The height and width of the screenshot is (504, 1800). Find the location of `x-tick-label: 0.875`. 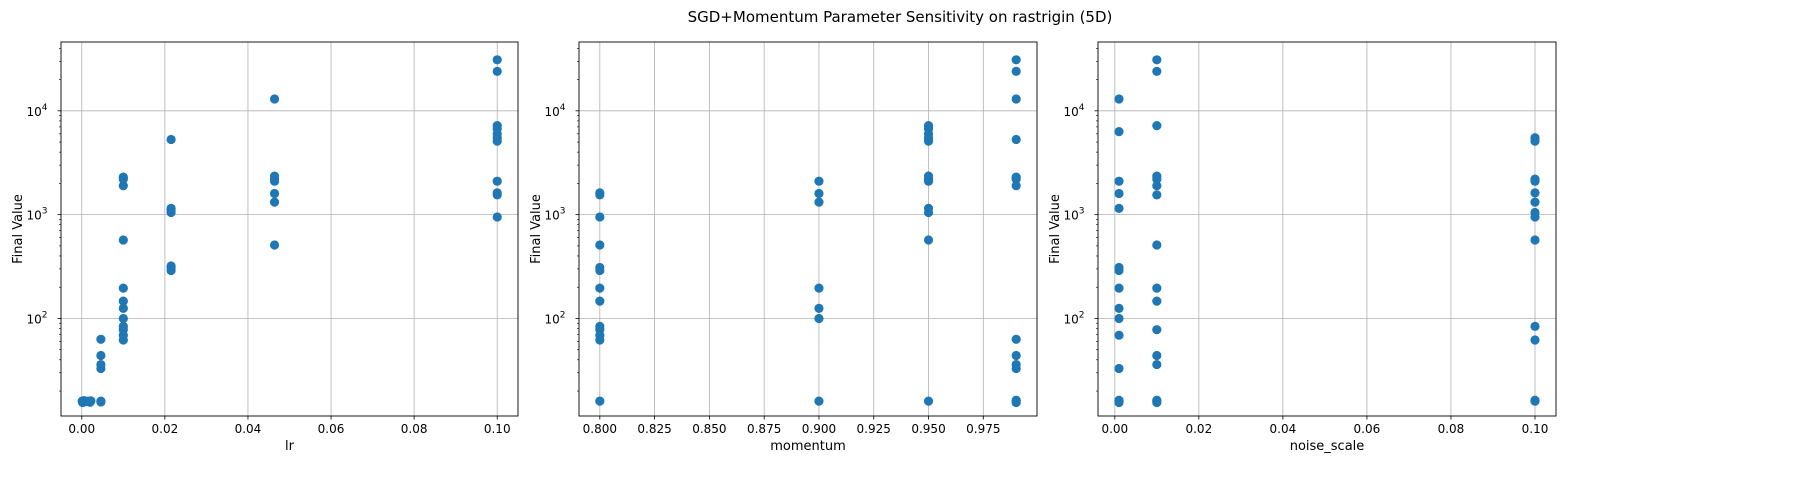

x-tick-label: 0.875 is located at coordinates (764, 429).